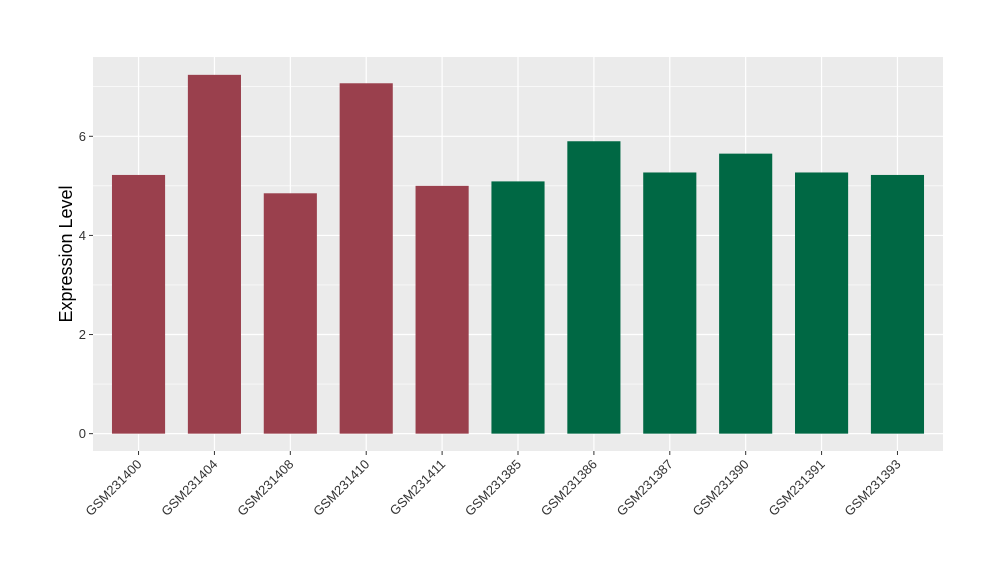  What do you see at coordinates (189, 488) in the screenshot?
I see `x-tick-label: GSM231404` at bounding box center [189, 488].